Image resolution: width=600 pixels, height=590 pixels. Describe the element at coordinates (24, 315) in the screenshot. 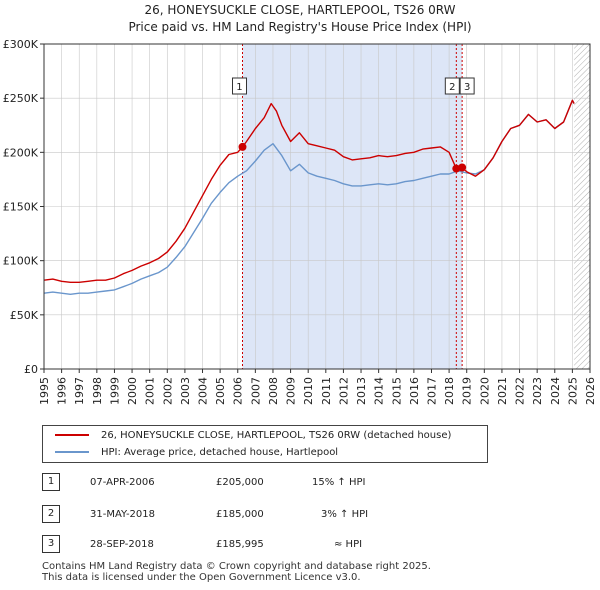

I see `y-tick-label: £50K` at that location.